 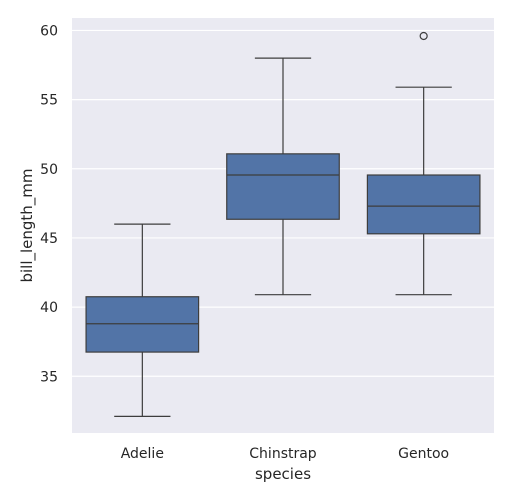 I want to click on box-gentoo, so click(x=423, y=163).